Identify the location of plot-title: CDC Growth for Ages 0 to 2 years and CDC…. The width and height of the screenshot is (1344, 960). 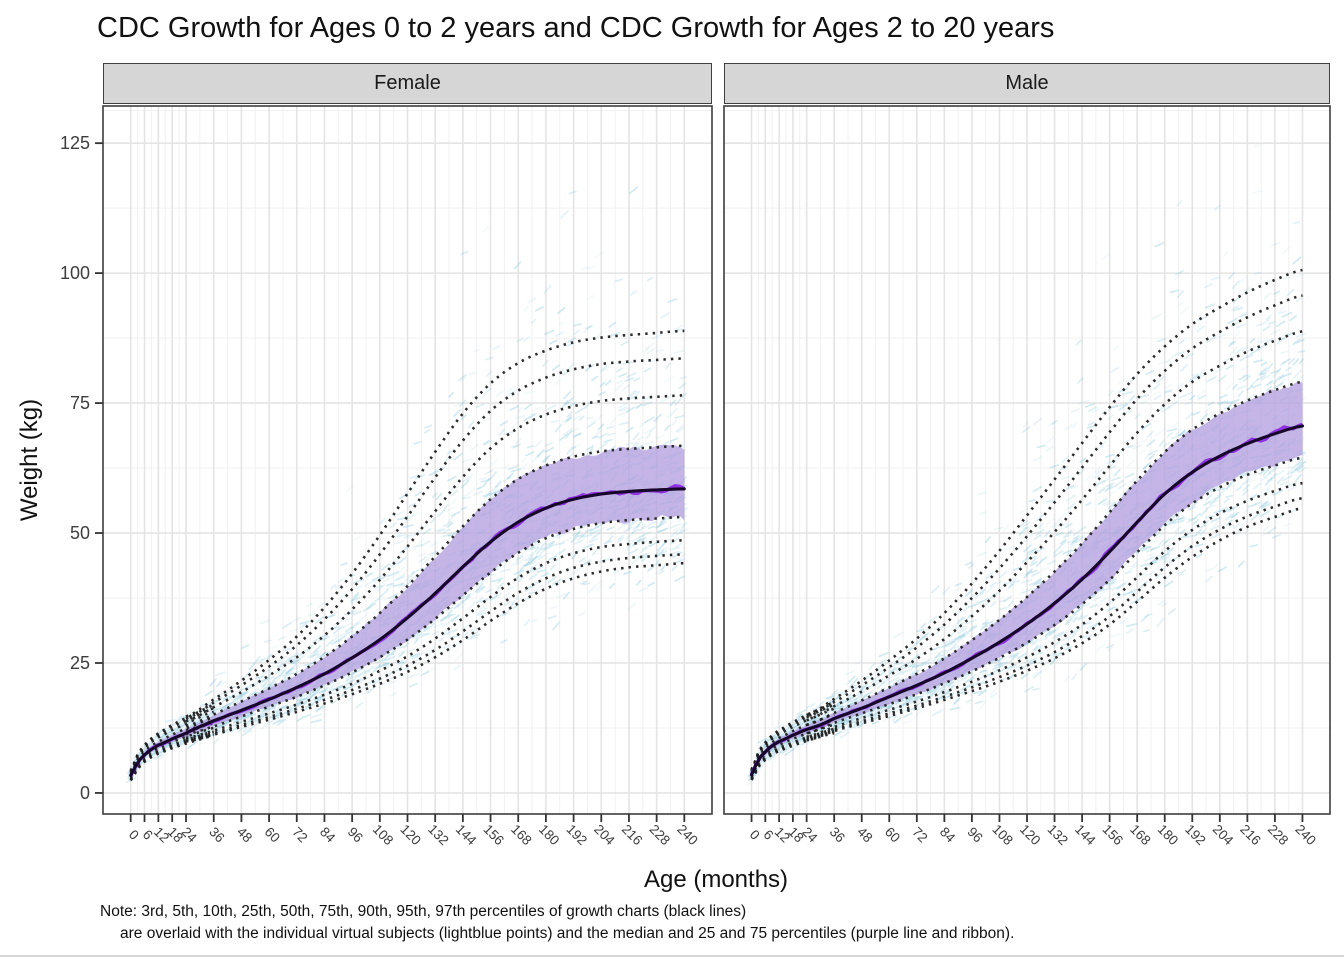
(576, 28).